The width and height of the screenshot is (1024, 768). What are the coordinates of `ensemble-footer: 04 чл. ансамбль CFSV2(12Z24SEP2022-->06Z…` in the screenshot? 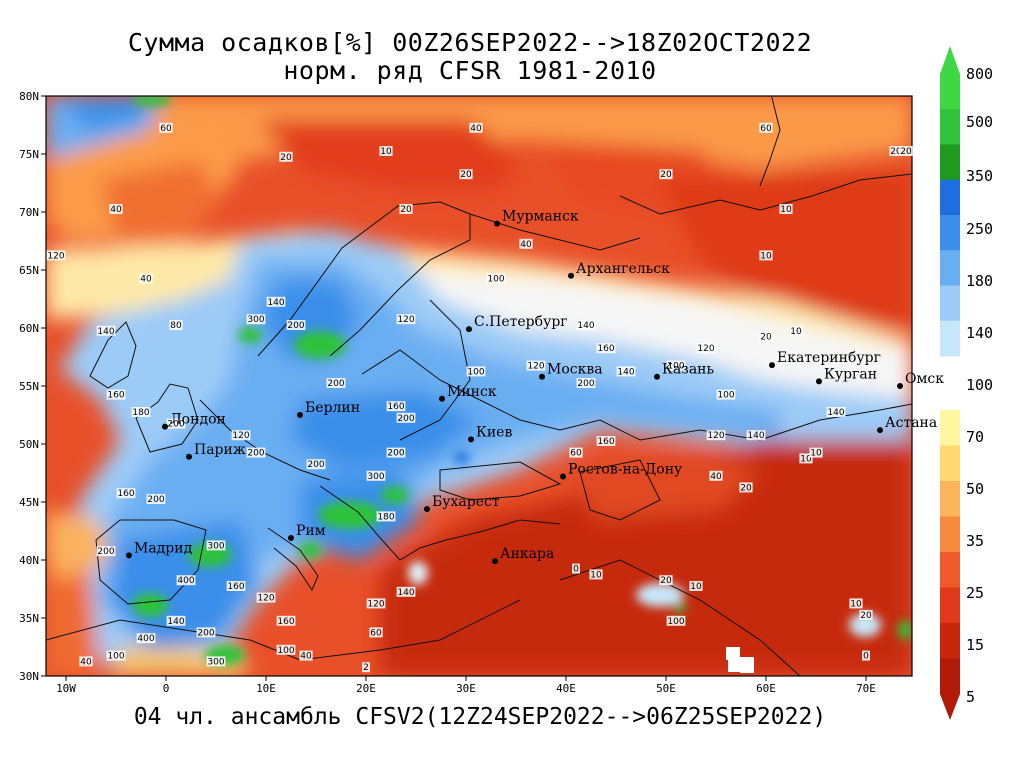 It's located at (480, 717).